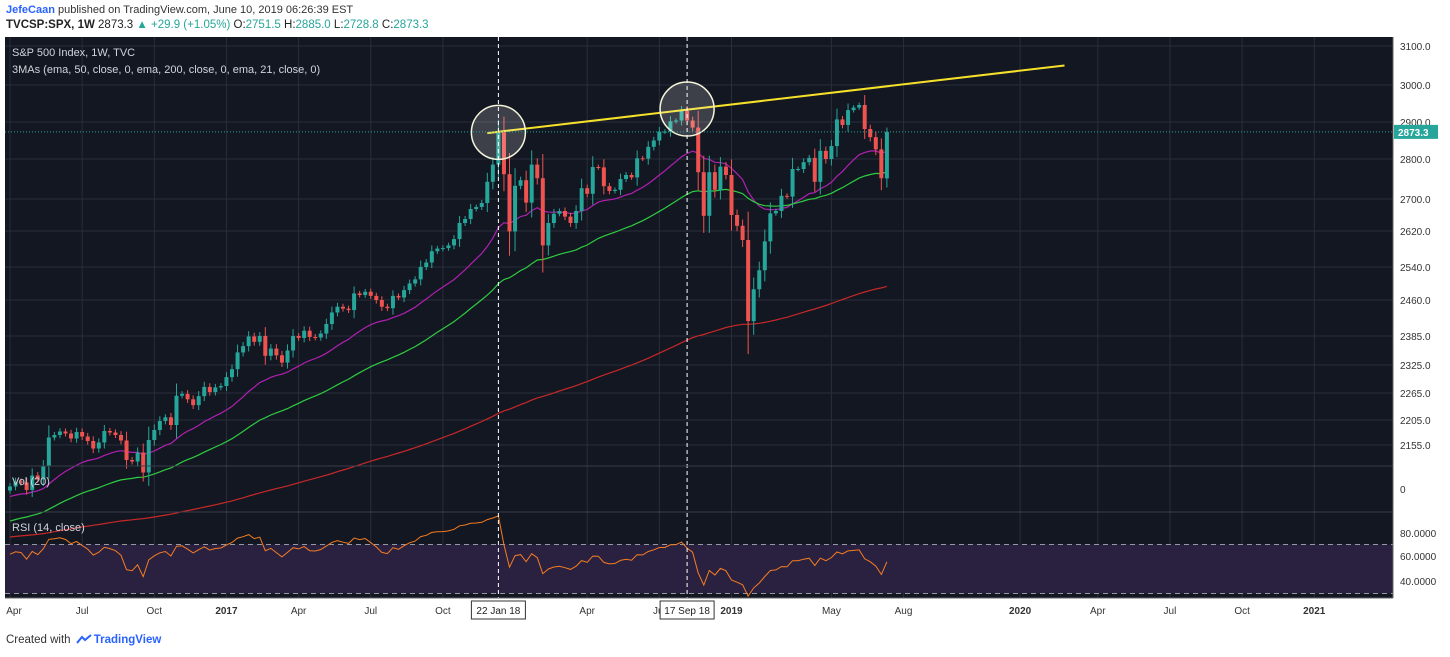 The height and width of the screenshot is (657, 1450). I want to click on rsi-line, so click(448, 556).